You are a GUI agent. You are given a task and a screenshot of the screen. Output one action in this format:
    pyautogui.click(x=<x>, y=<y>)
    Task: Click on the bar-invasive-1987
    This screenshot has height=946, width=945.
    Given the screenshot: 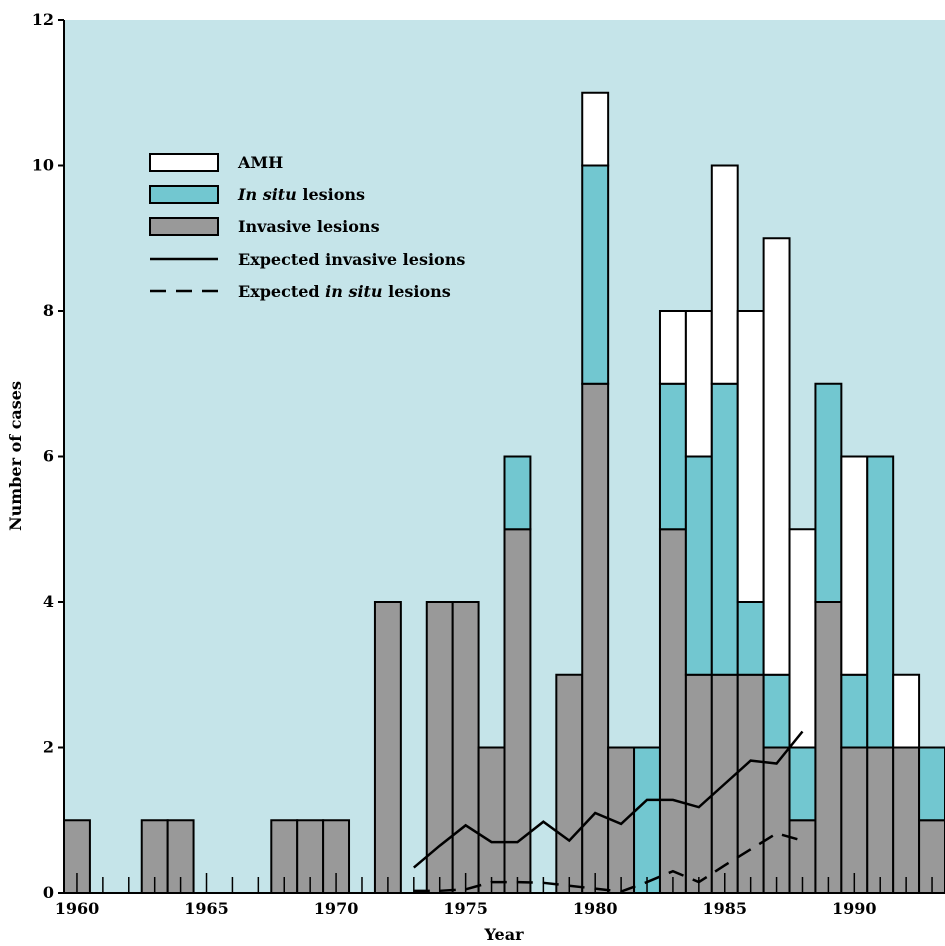 What is the action you would take?
    pyautogui.click(x=776, y=820)
    